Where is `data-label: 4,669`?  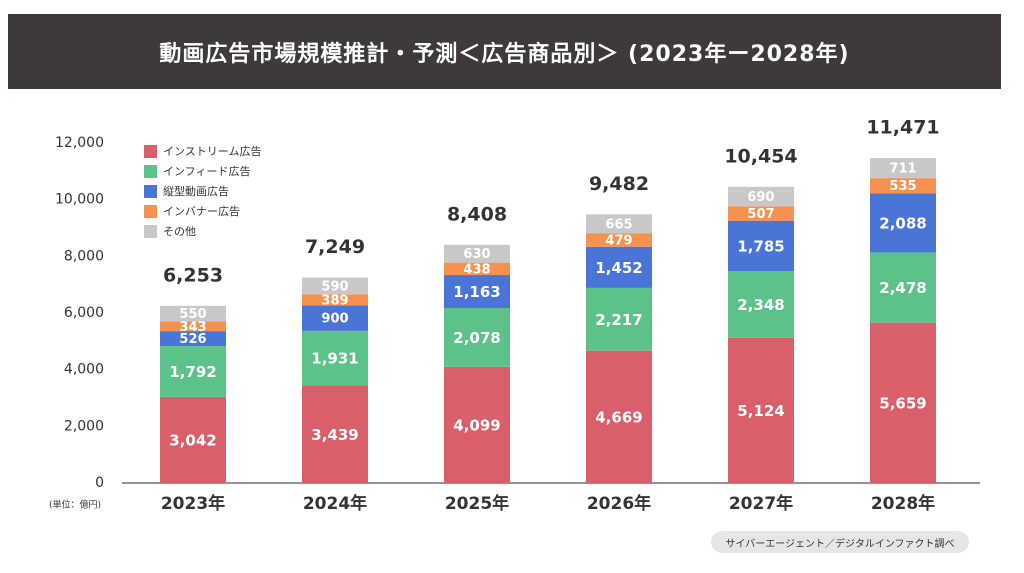 data-label: 4,669 is located at coordinates (618, 417).